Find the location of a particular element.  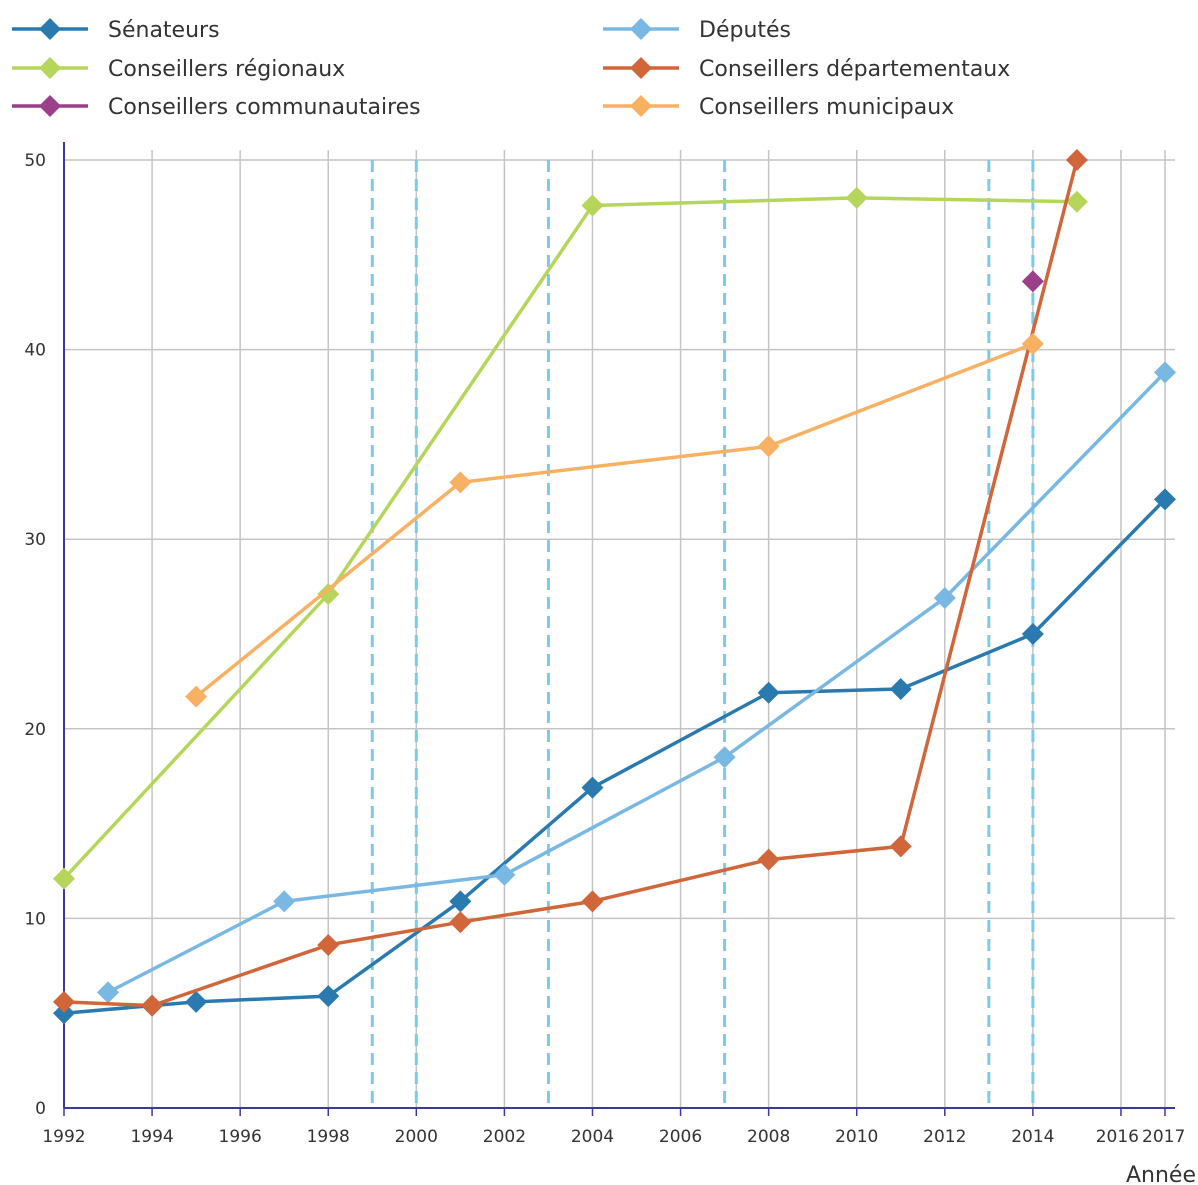

data-point-conseillers-regionaux-2004 is located at coordinates (592, 205).